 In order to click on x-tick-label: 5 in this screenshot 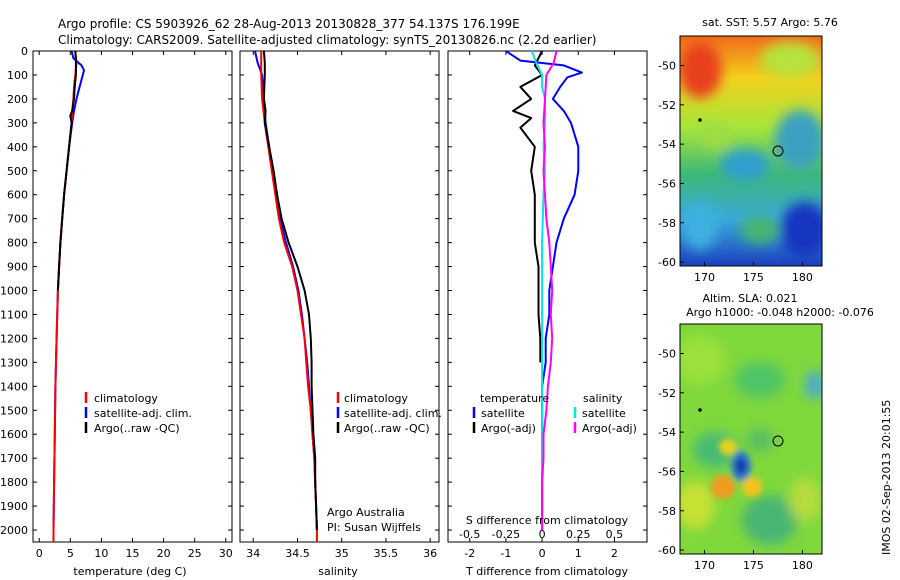, I will do `click(70, 553)`.